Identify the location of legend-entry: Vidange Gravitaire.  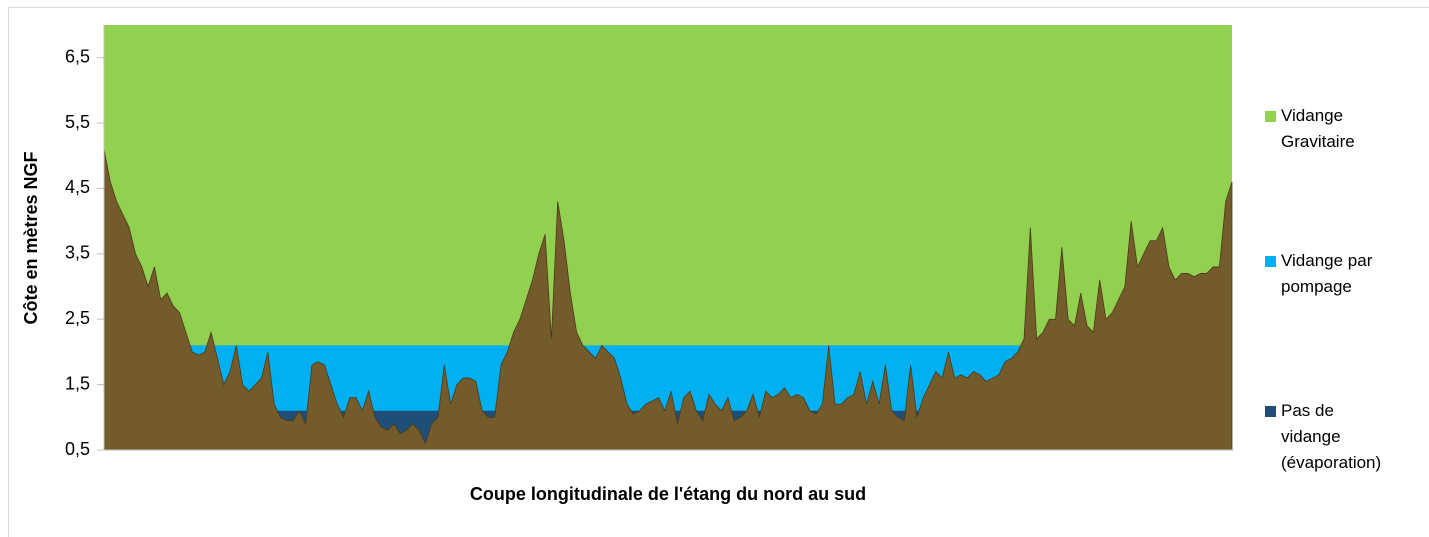
(1330, 129).